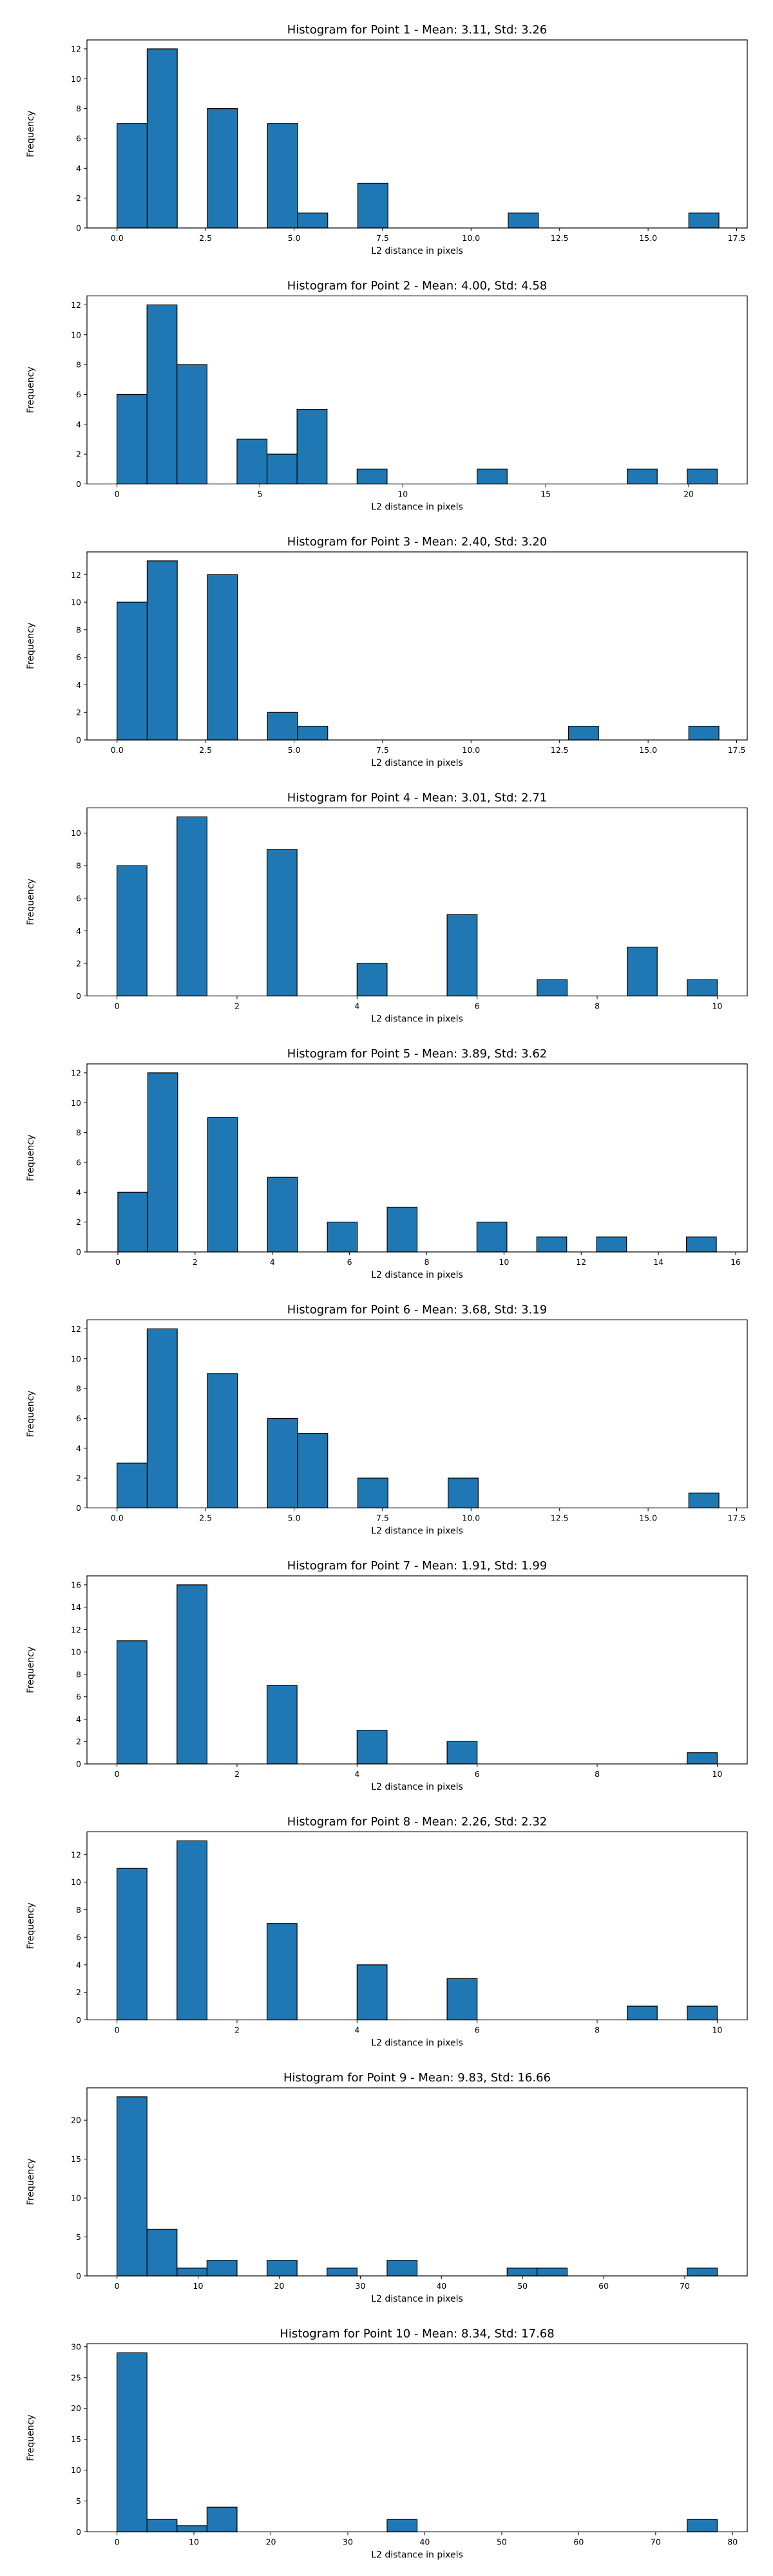 This screenshot has height=2576, width=773. Describe the element at coordinates (471, 750) in the screenshot. I see `x-tick-label: 10.0` at that location.